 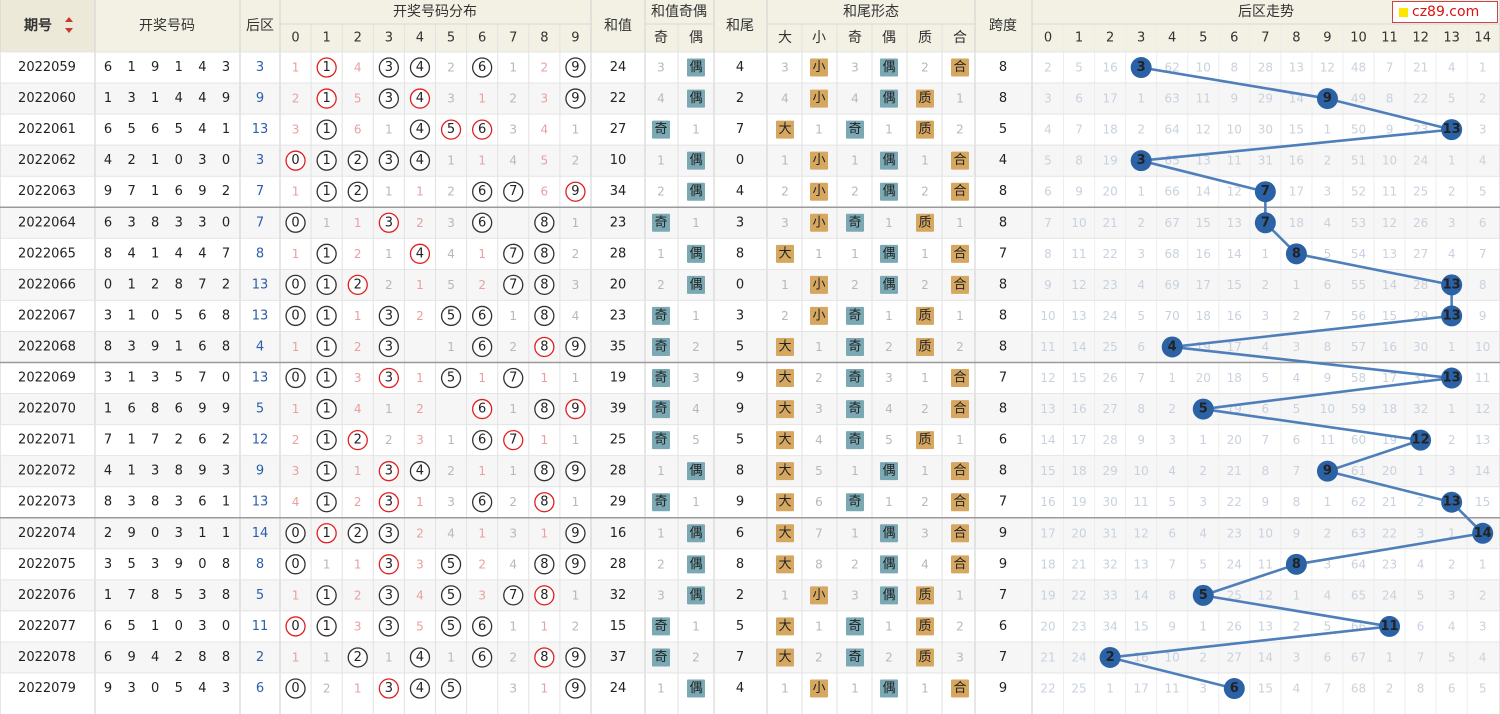 I want to click on sum-even-badge: 偶, so click(x=695, y=67).